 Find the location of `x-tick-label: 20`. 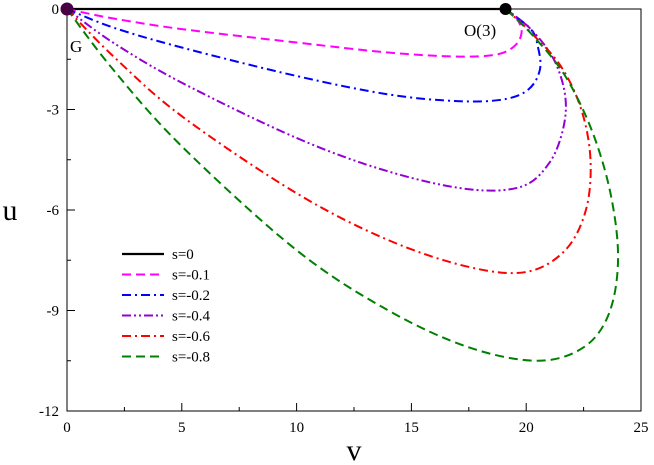

x-tick-label: 20 is located at coordinates (526, 428).